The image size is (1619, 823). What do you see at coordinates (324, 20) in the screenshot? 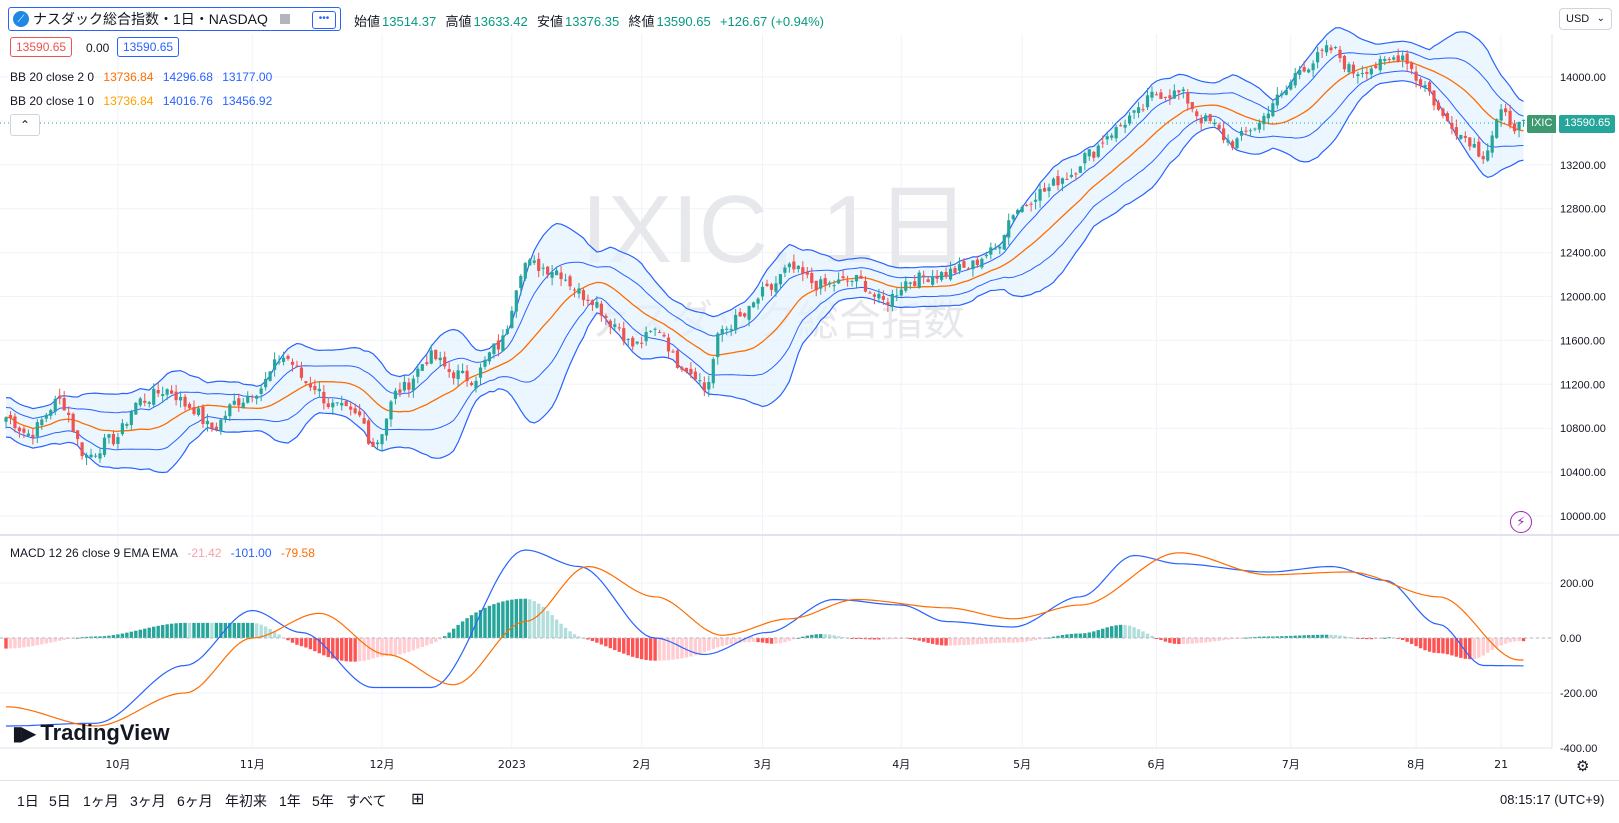
I see `more-options-icon: •••` at bounding box center [324, 20].